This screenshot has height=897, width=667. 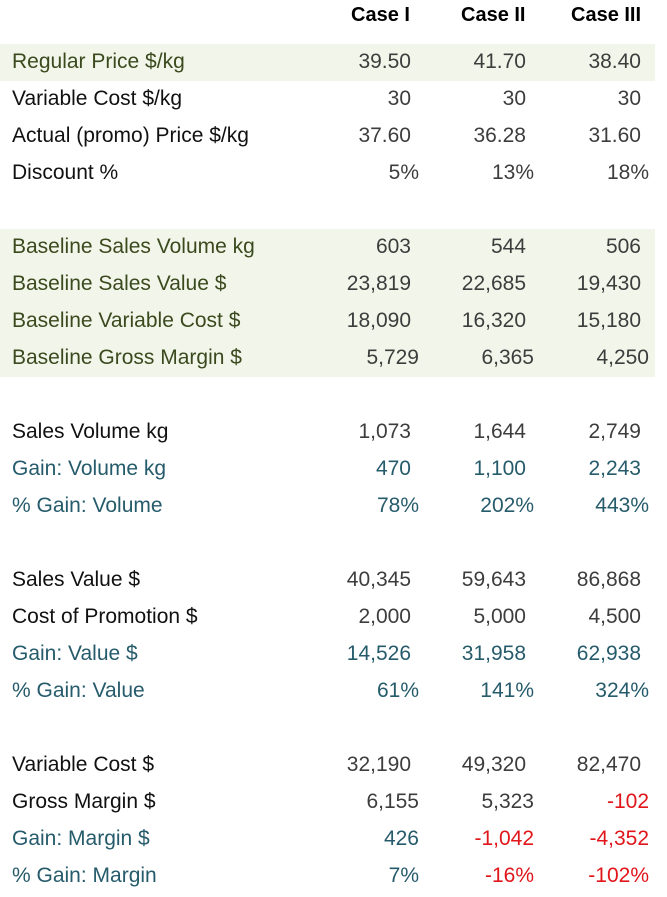 What do you see at coordinates (493, 653) in the screenshot?
I see `case2-value: 31,958` at bounding box center [493, 653].